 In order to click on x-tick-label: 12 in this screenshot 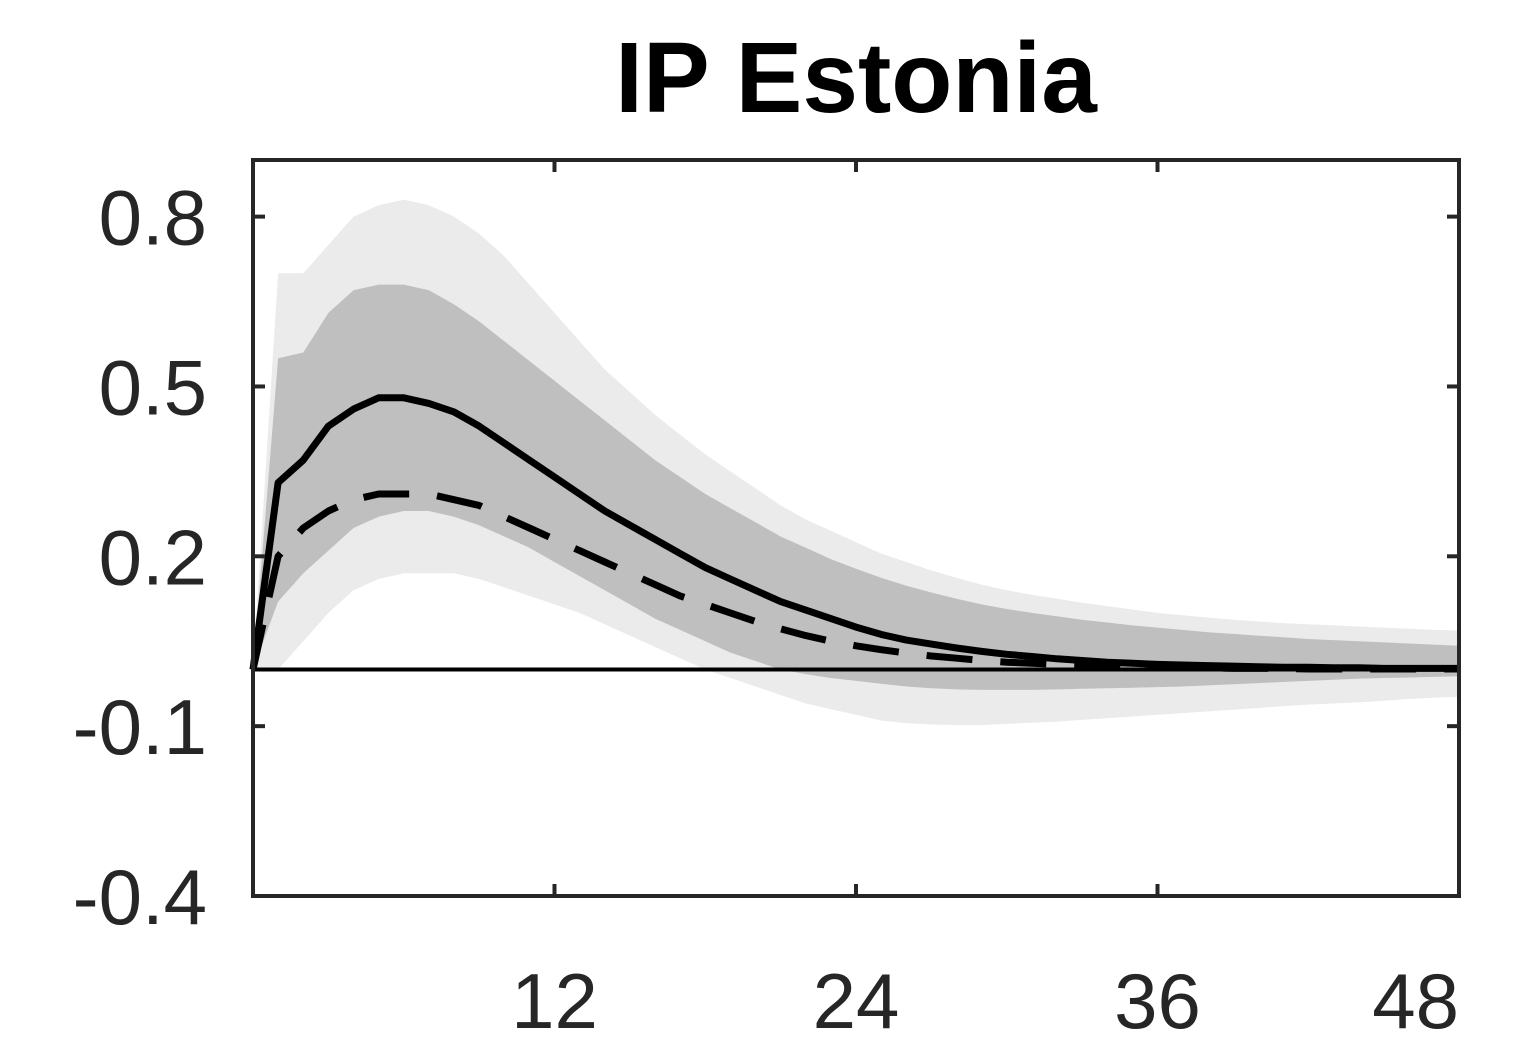, I will do `click(554, 1001)`.